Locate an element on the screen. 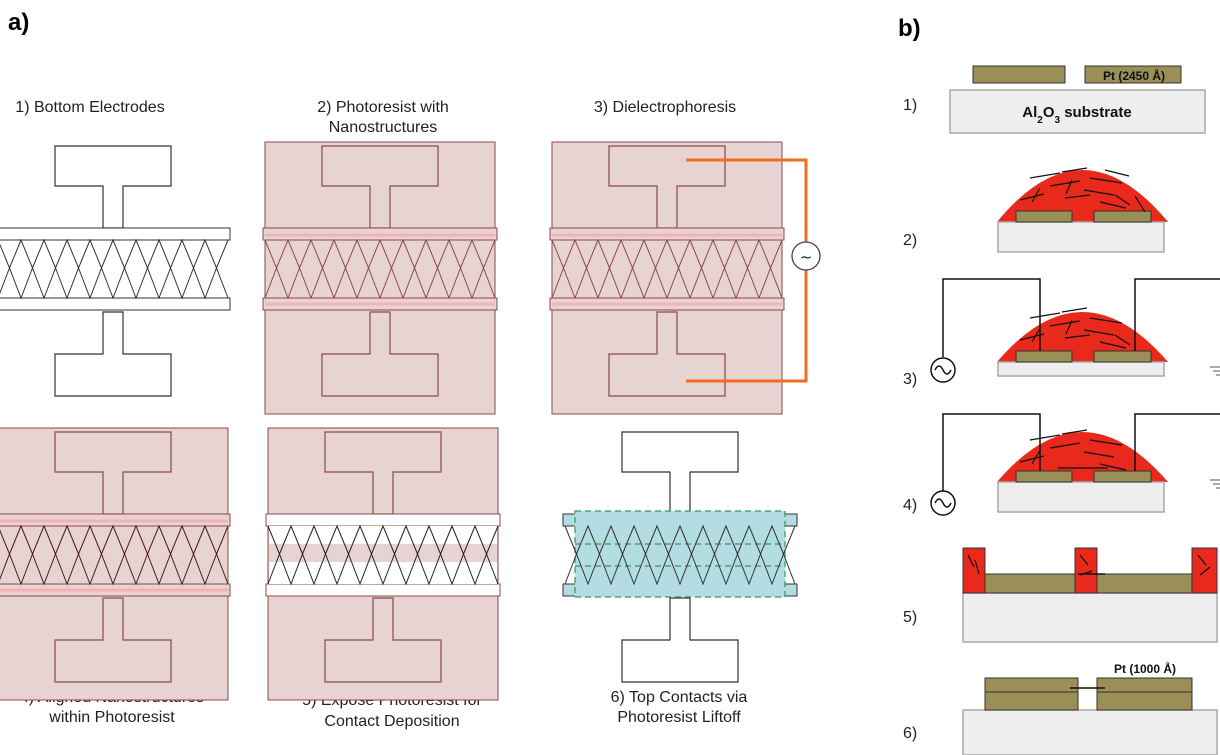 The image size is (1220, 755). a1-lower-fingers is located at coordinates (114, 283).